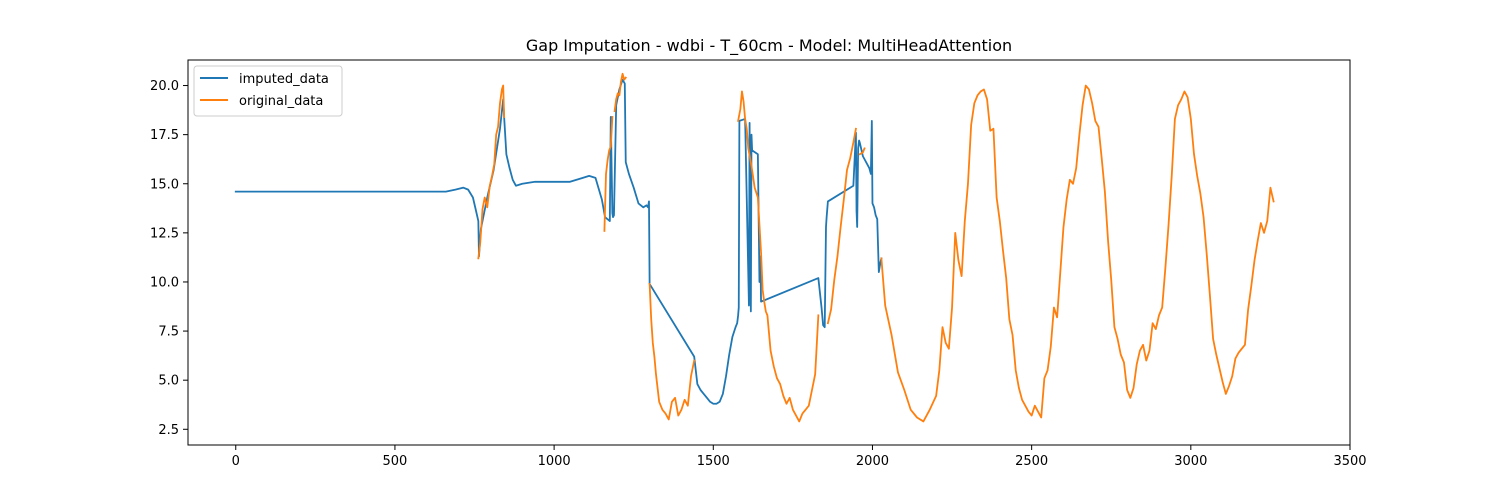 The width and height of the screenshot is (1500, 500). I want to click on y-tick-label: 15.0, so click(164, 184).